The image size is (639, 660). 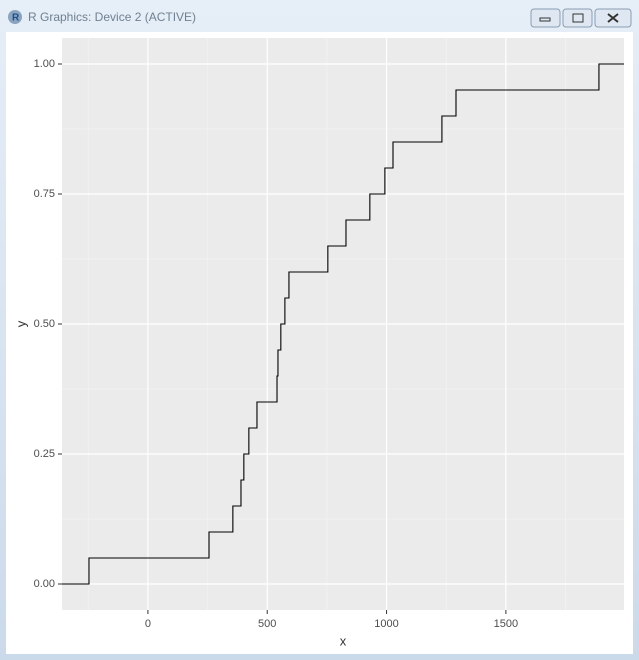 I want to click on x-tick-label: 0, so click(x=148, y=624).